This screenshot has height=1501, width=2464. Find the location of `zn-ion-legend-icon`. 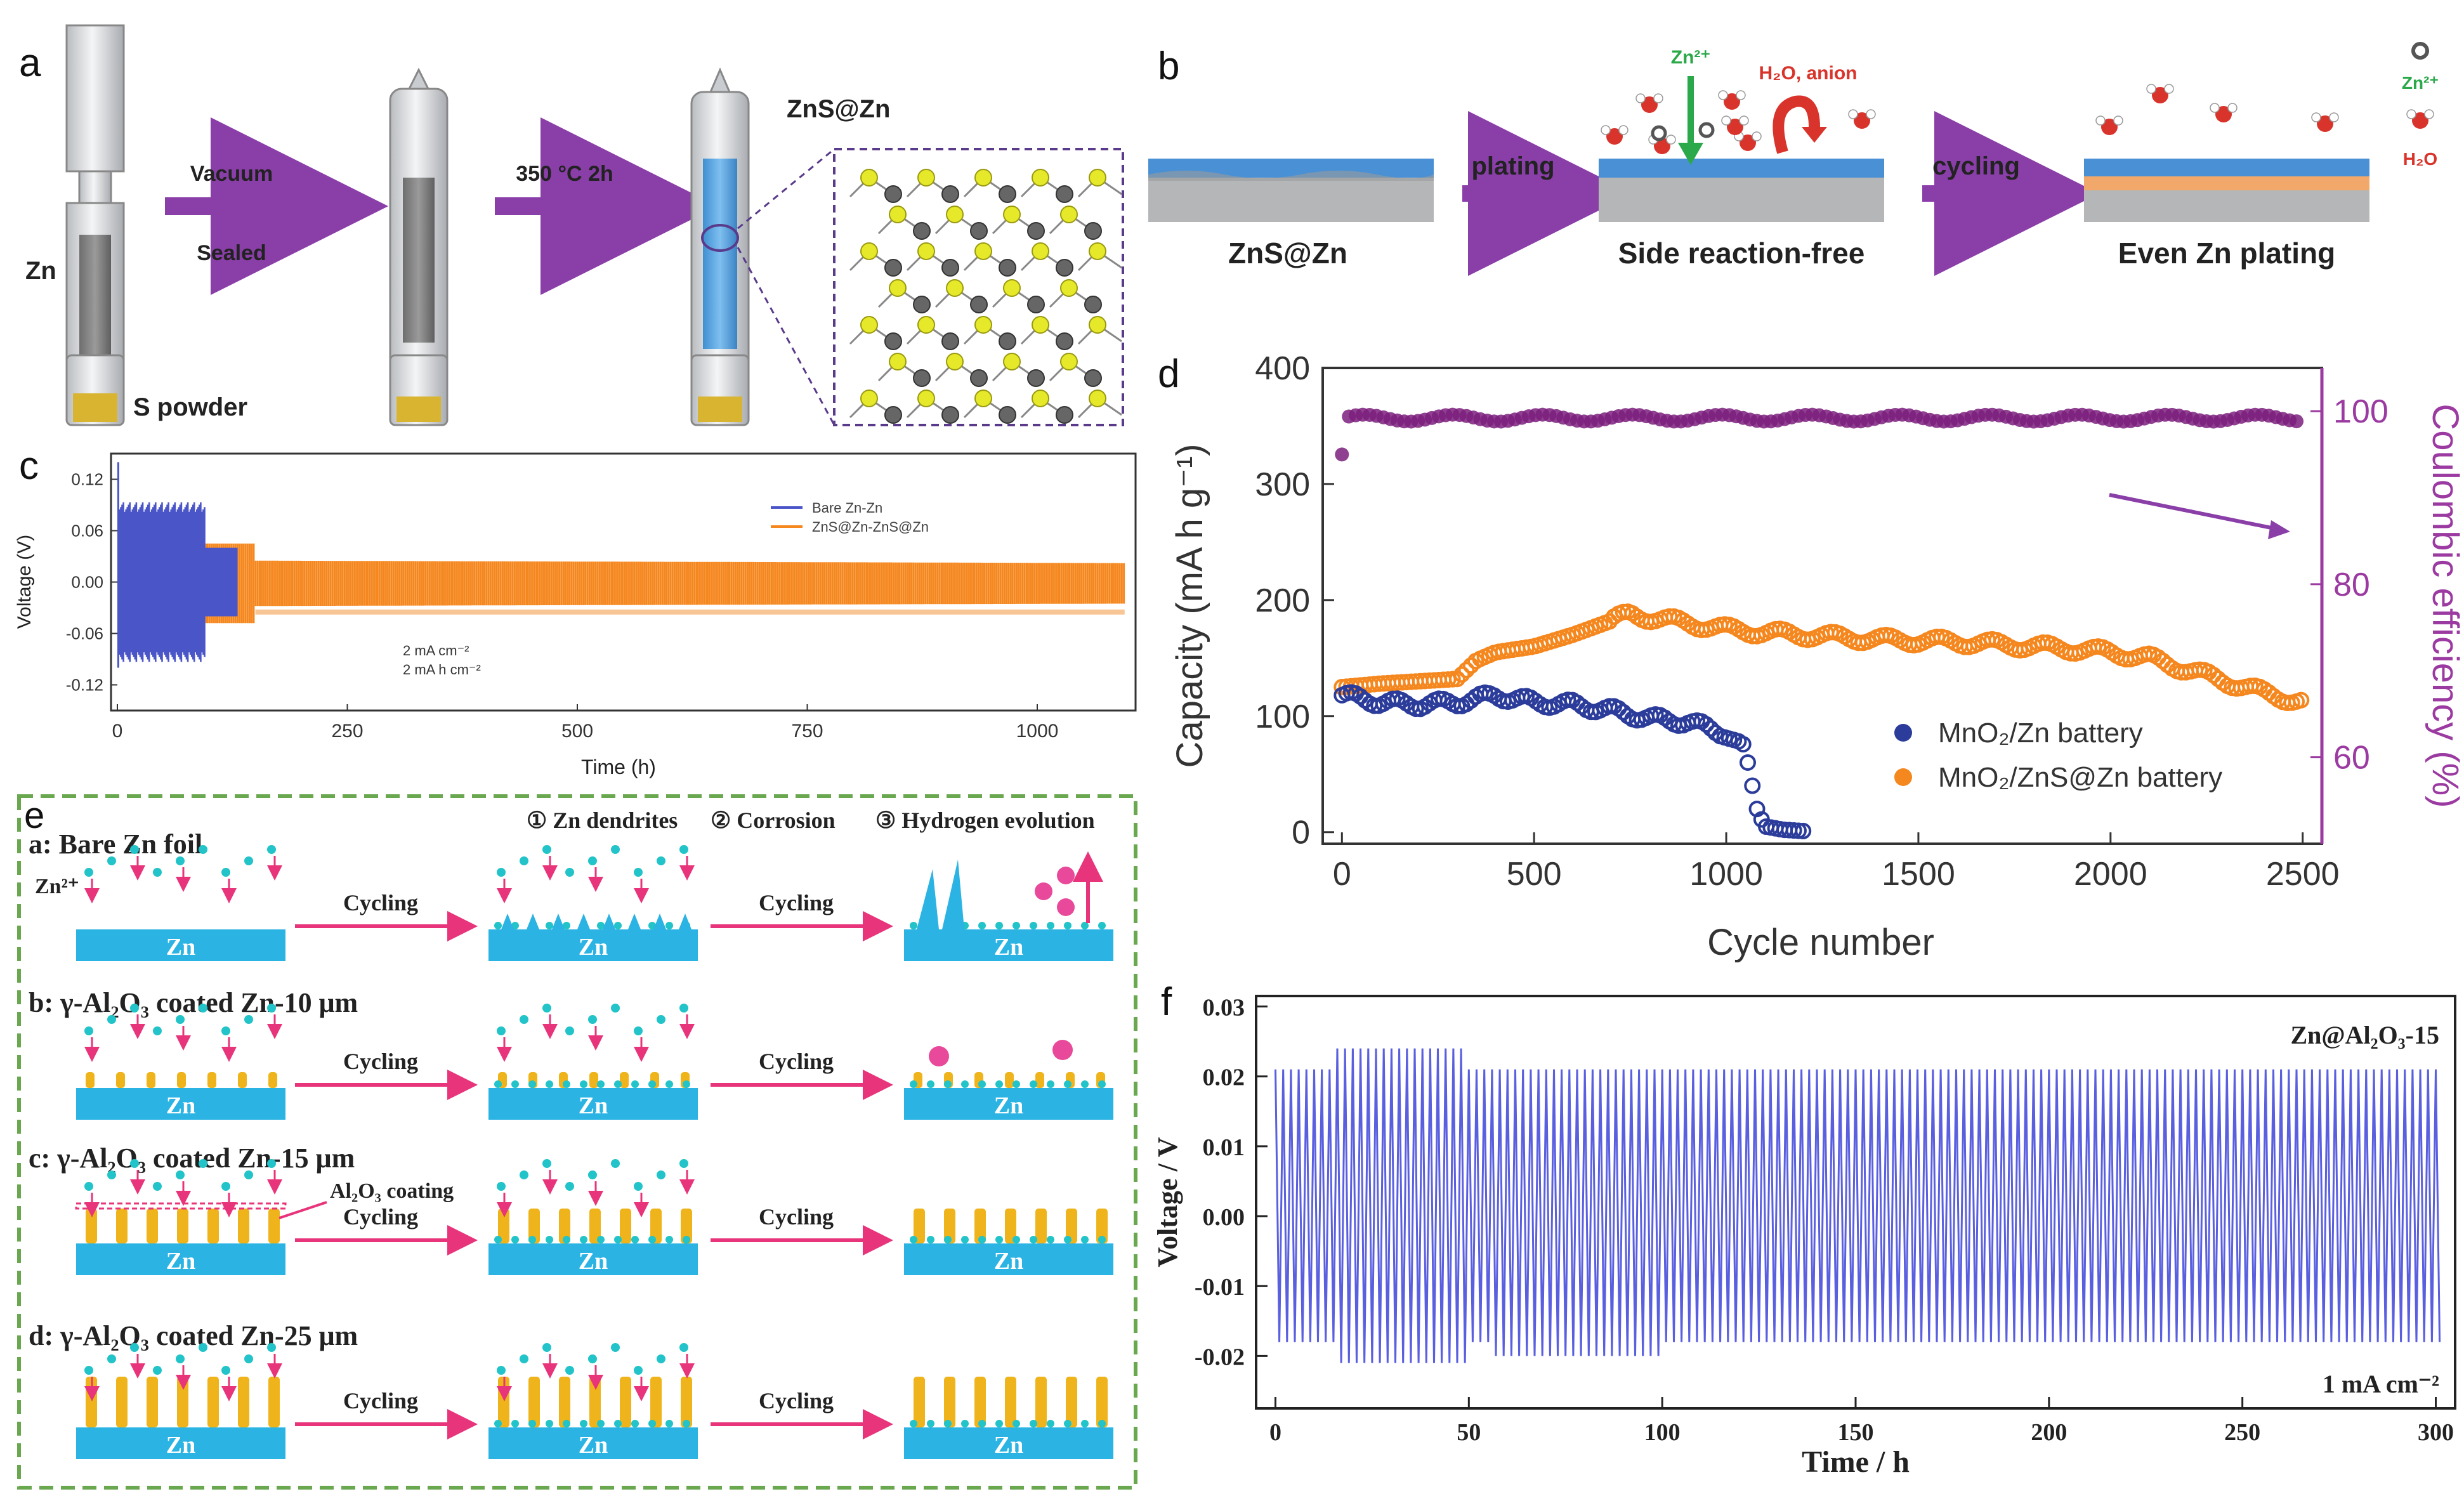

zn-ion-legend-icon is located at coordinates (2420, 51).